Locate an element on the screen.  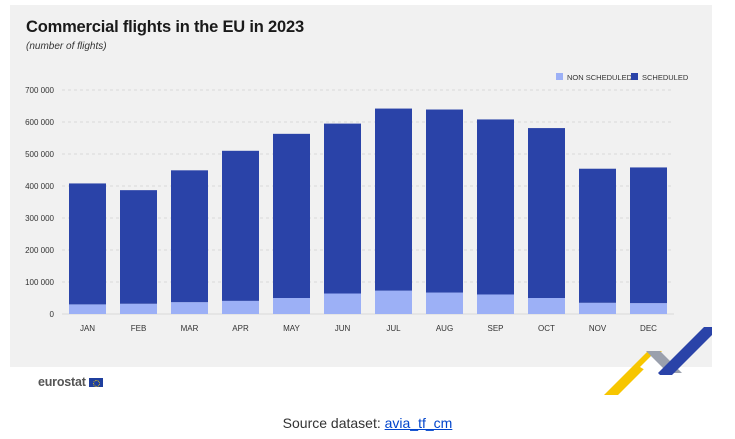
x-axis: JAN FEB MAR APR MAY JUN JUL AUG SEP OCT NOV DEC is located at coordinates (368, 328).